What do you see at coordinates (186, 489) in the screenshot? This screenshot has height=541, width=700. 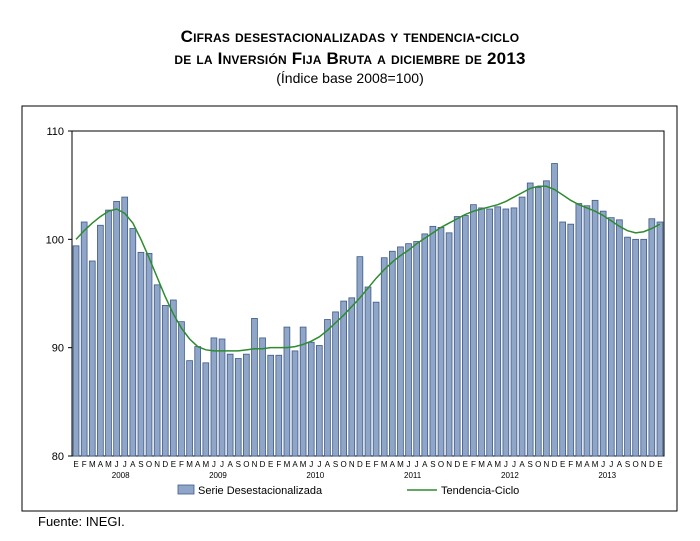 I see `legend-bar-swatch` at bounding box center [186, 489].